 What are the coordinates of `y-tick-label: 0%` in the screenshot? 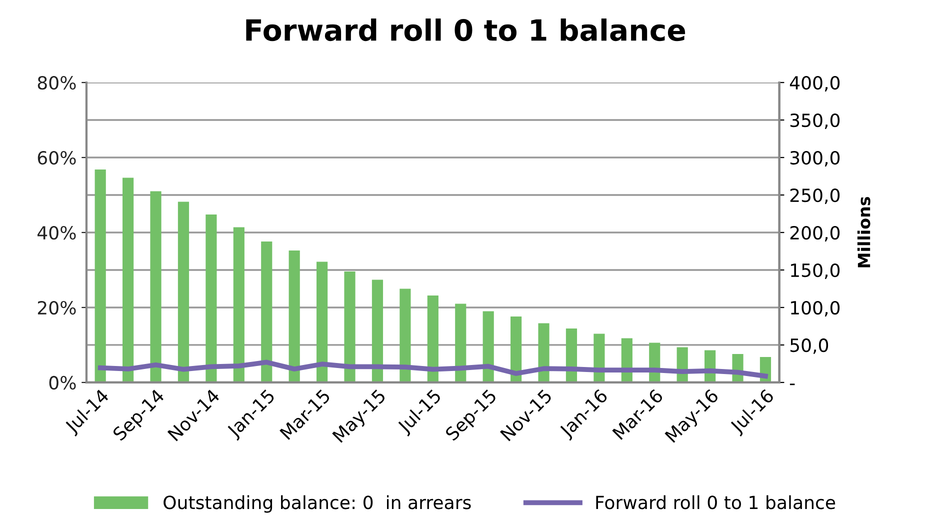 It's located at (62, 383).